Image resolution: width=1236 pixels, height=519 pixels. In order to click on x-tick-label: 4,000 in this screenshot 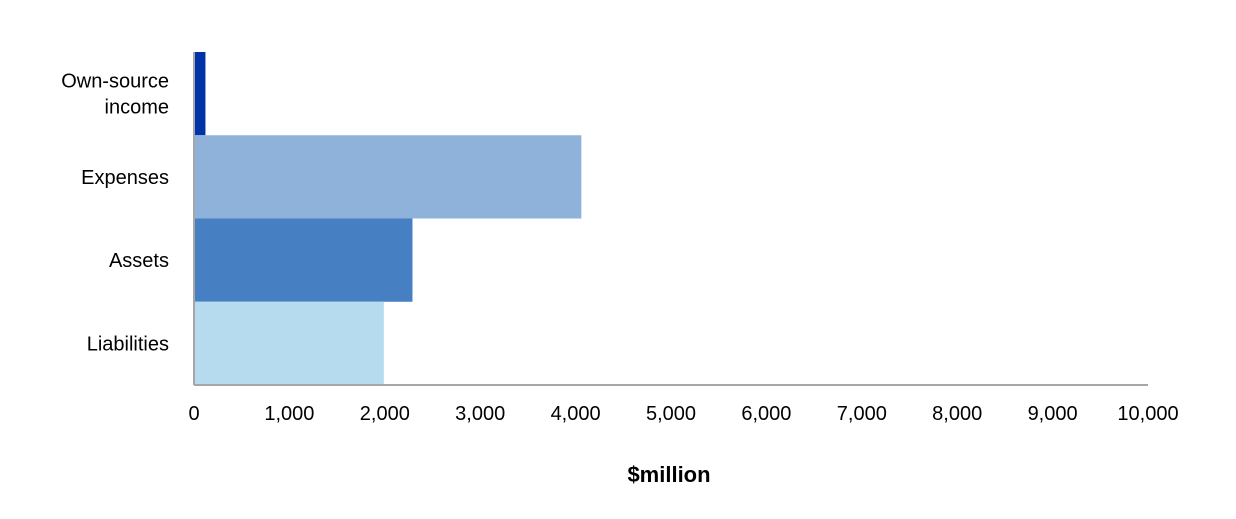, I will do `click(576, 414)`.